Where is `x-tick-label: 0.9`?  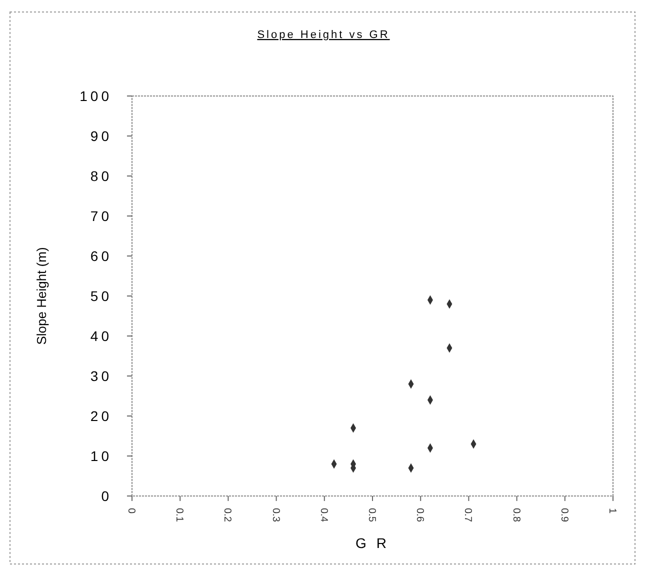 x-tick-label: 0.9 is located at coordinates (564, 515).